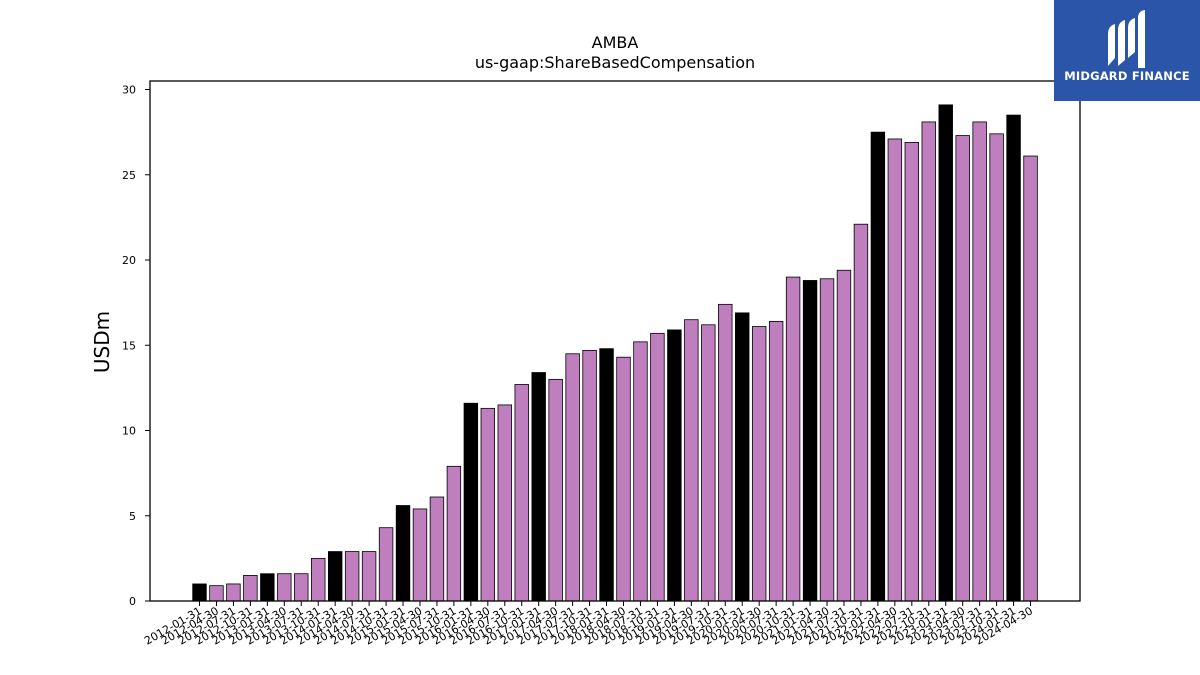  I want to click on logo: MIDGARD FINANCE, so click(1127, 50).